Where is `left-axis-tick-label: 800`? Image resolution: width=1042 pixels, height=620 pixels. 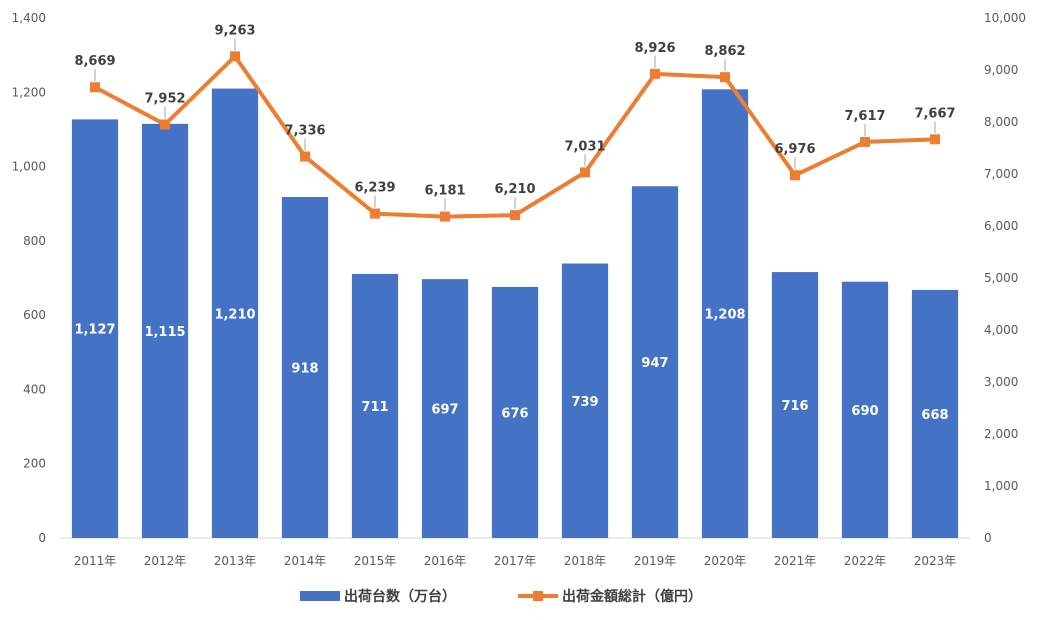 left-axis-tick-label: 800 is located at coordinates (34, 241).